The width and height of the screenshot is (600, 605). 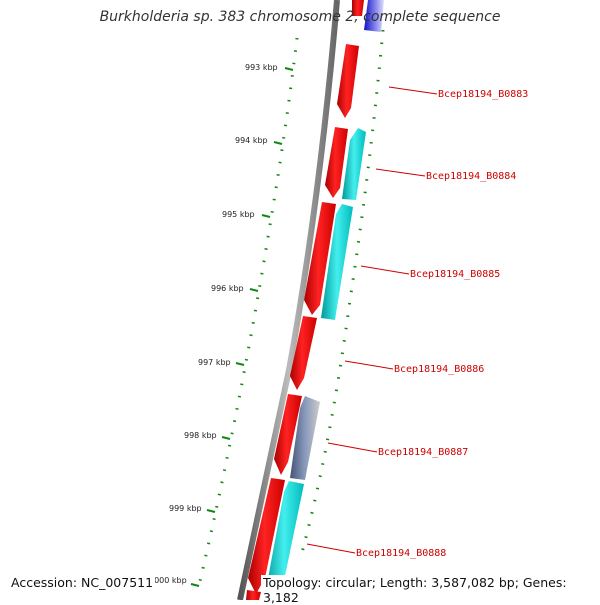 I want to click on kbp-tick-label: 993 kbp, so click(x=261, y=67).